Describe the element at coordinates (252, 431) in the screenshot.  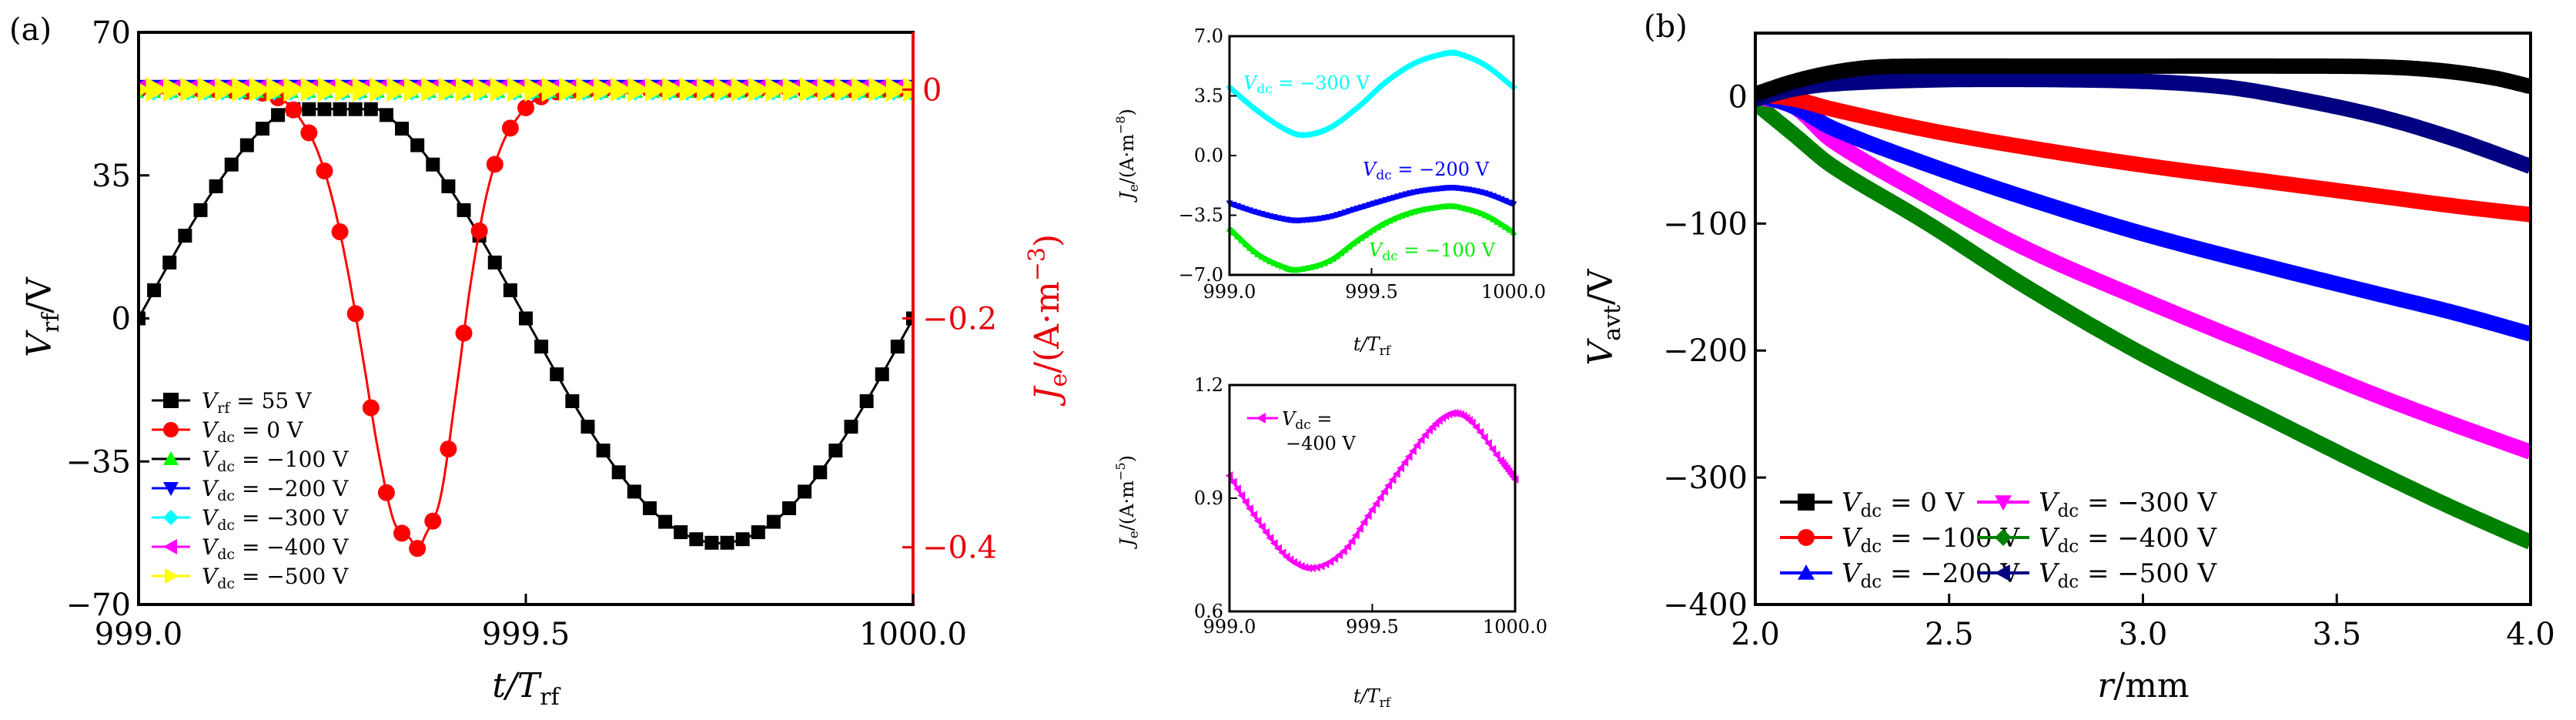
I see `legend-label: Vdc = 0 V` at that location.